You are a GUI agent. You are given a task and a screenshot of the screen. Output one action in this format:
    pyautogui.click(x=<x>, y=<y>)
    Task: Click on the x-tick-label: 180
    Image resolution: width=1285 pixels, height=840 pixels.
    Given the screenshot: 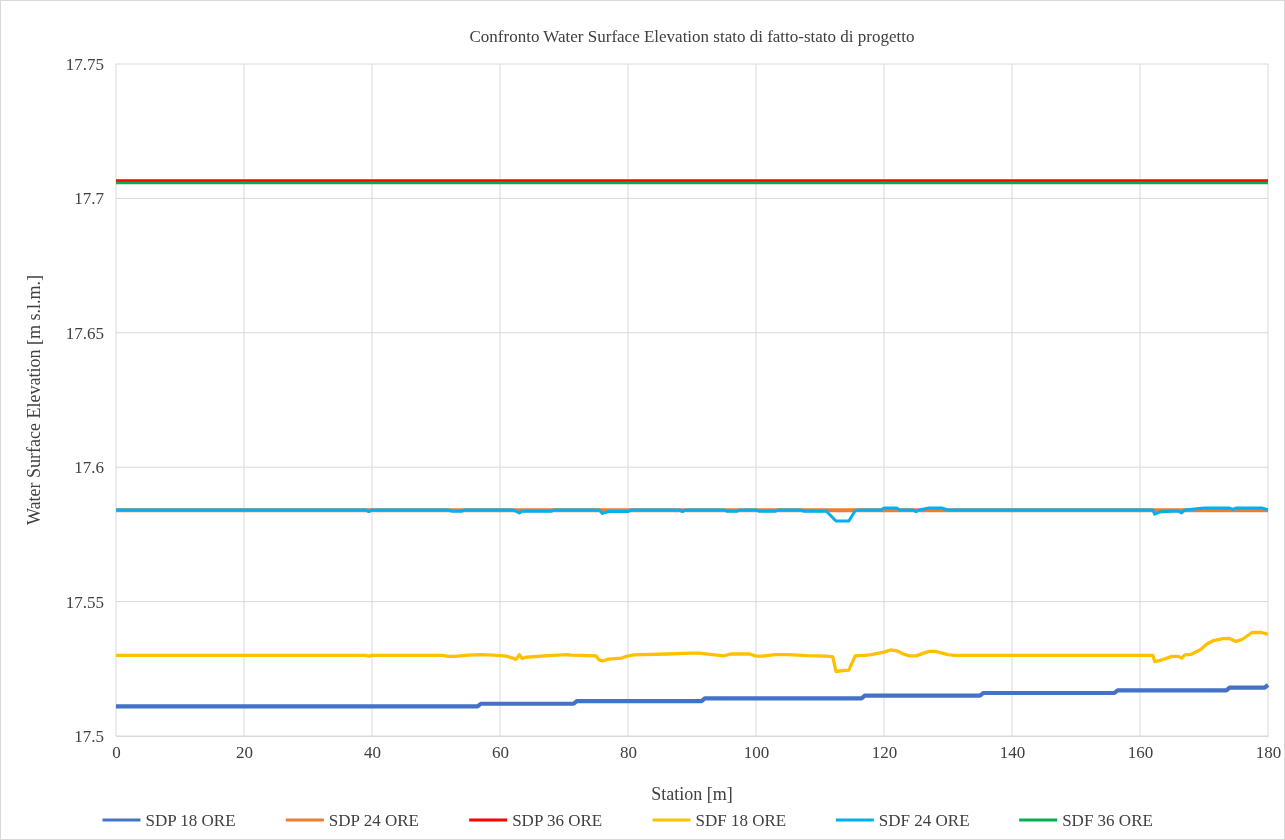 What is the action you would take?
    pyautogui.click(x=1268, y=753)
    